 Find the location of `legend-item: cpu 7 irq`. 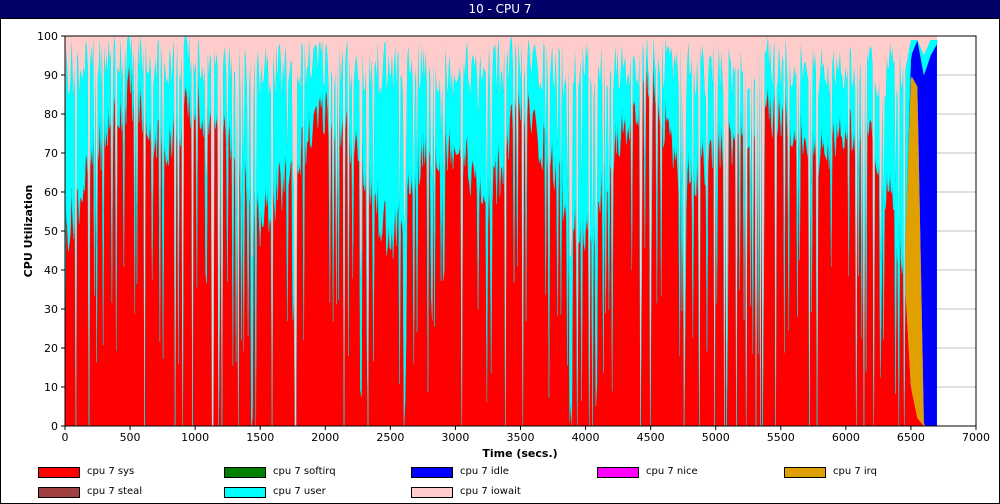

legend-item: cpu 7 irq is located at coordinates (830, 472).